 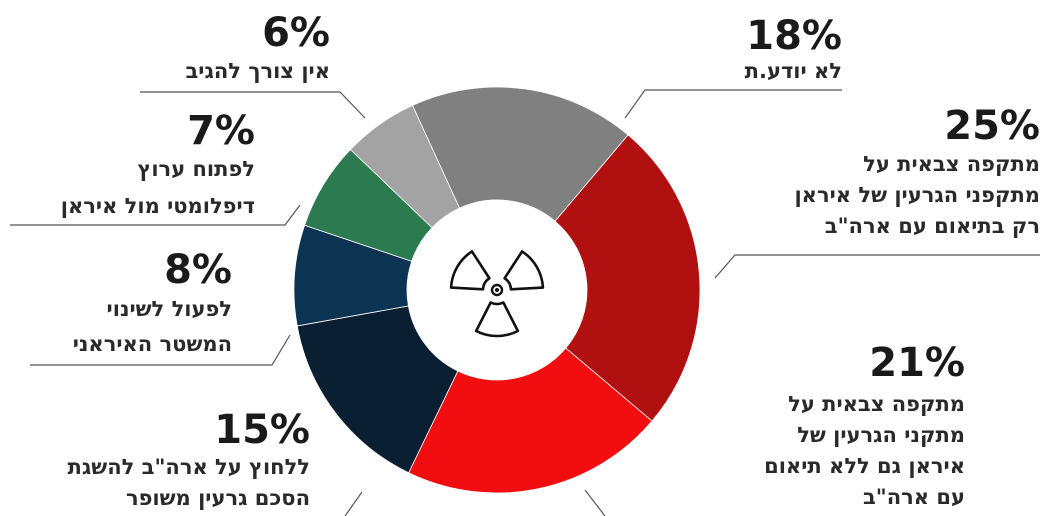 What do you see at coordinates (914, 497) in the screenshot?
I see `category-label: עם ארה"ב` at bounding box center [914, 497].